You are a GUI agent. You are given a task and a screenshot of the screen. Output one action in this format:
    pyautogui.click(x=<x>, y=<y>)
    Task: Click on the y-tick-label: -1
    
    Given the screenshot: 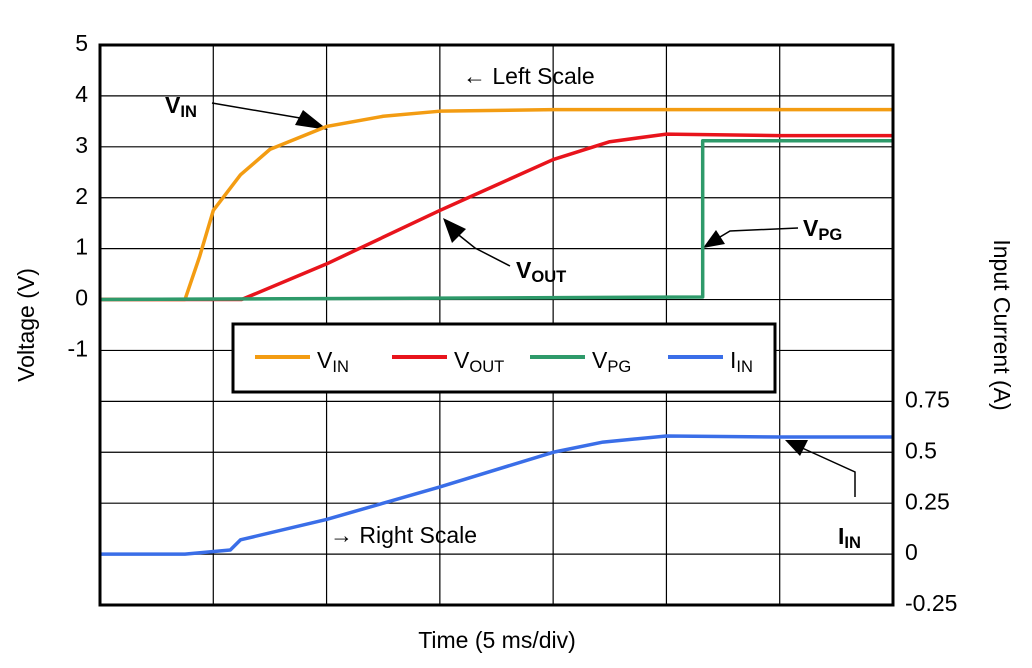 What is the action you would take?
    pyautogui.click(x=78, y=349)
    